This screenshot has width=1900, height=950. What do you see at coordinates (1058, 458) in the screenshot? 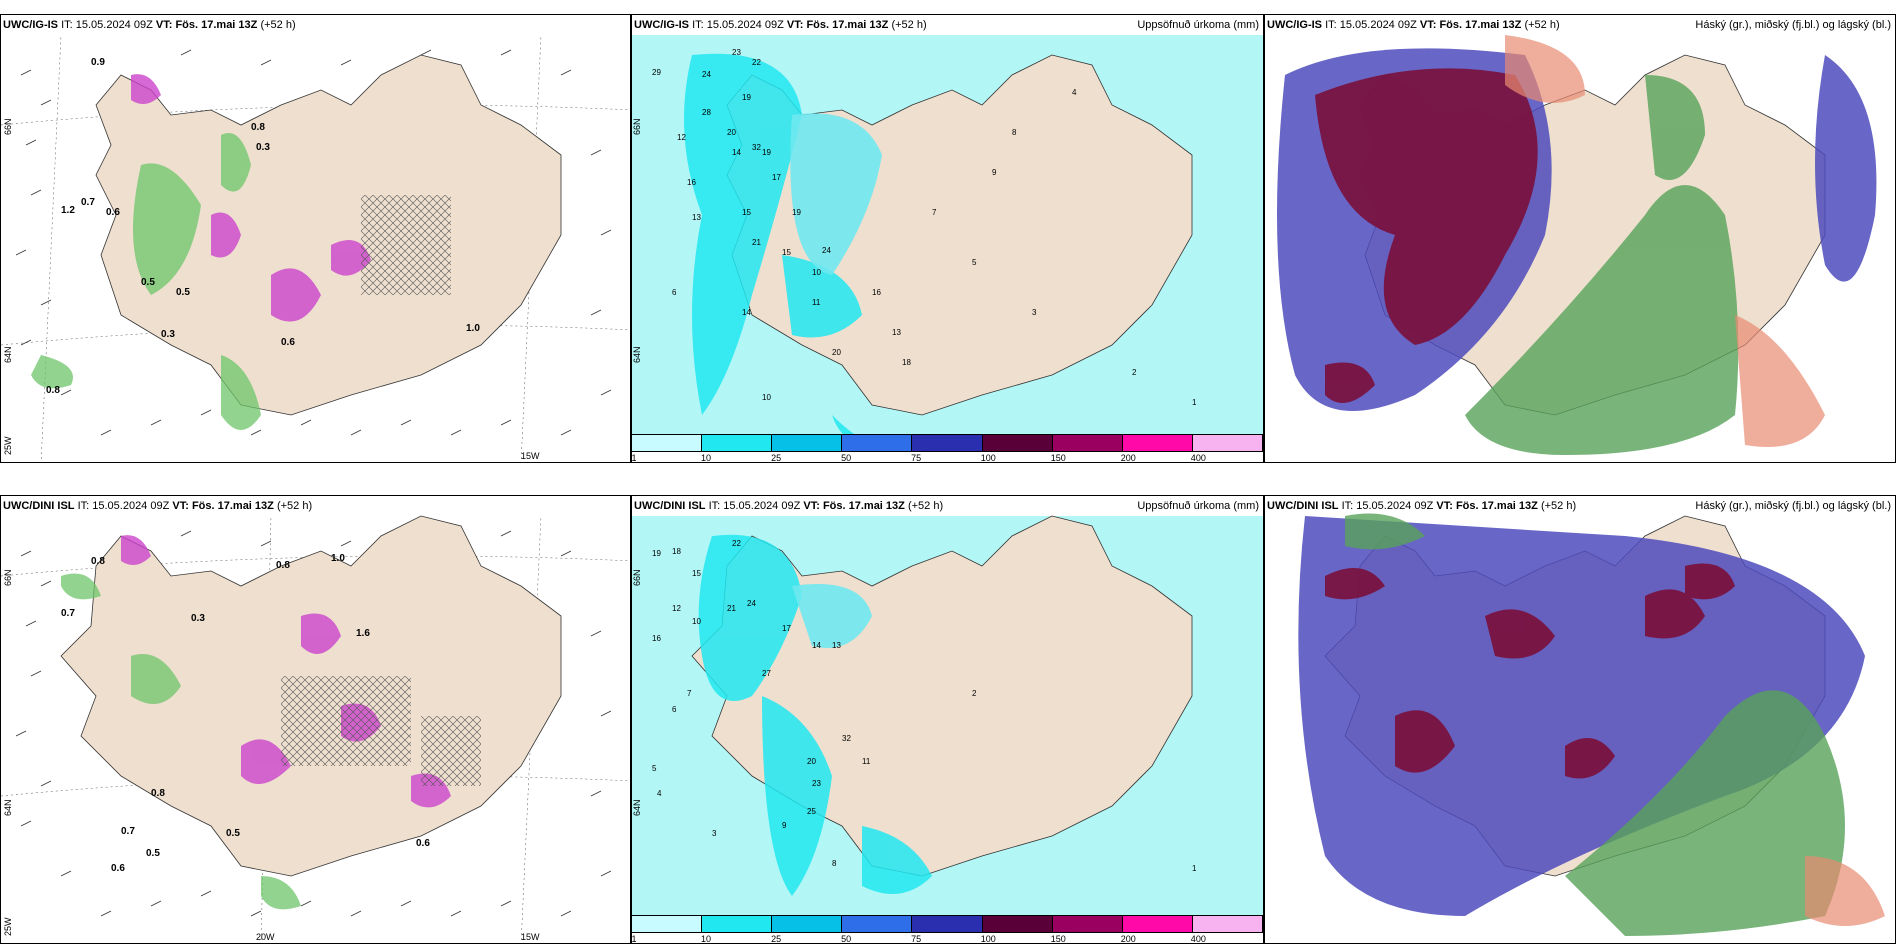
I see `colorbar-tick: 150` at bounding box center [1058, 458].